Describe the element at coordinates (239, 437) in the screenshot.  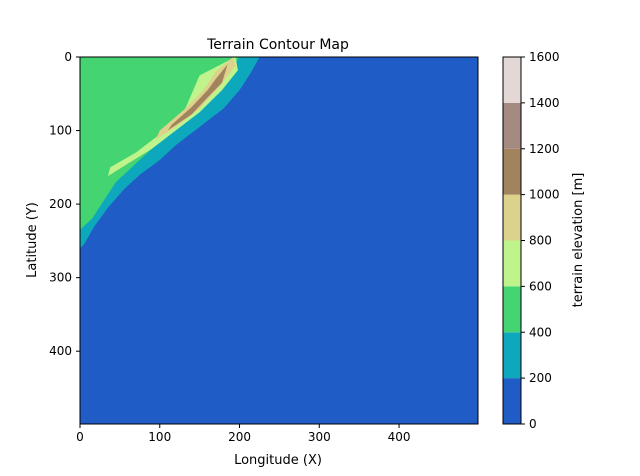
I see `x-tick-label: 200` at that location.